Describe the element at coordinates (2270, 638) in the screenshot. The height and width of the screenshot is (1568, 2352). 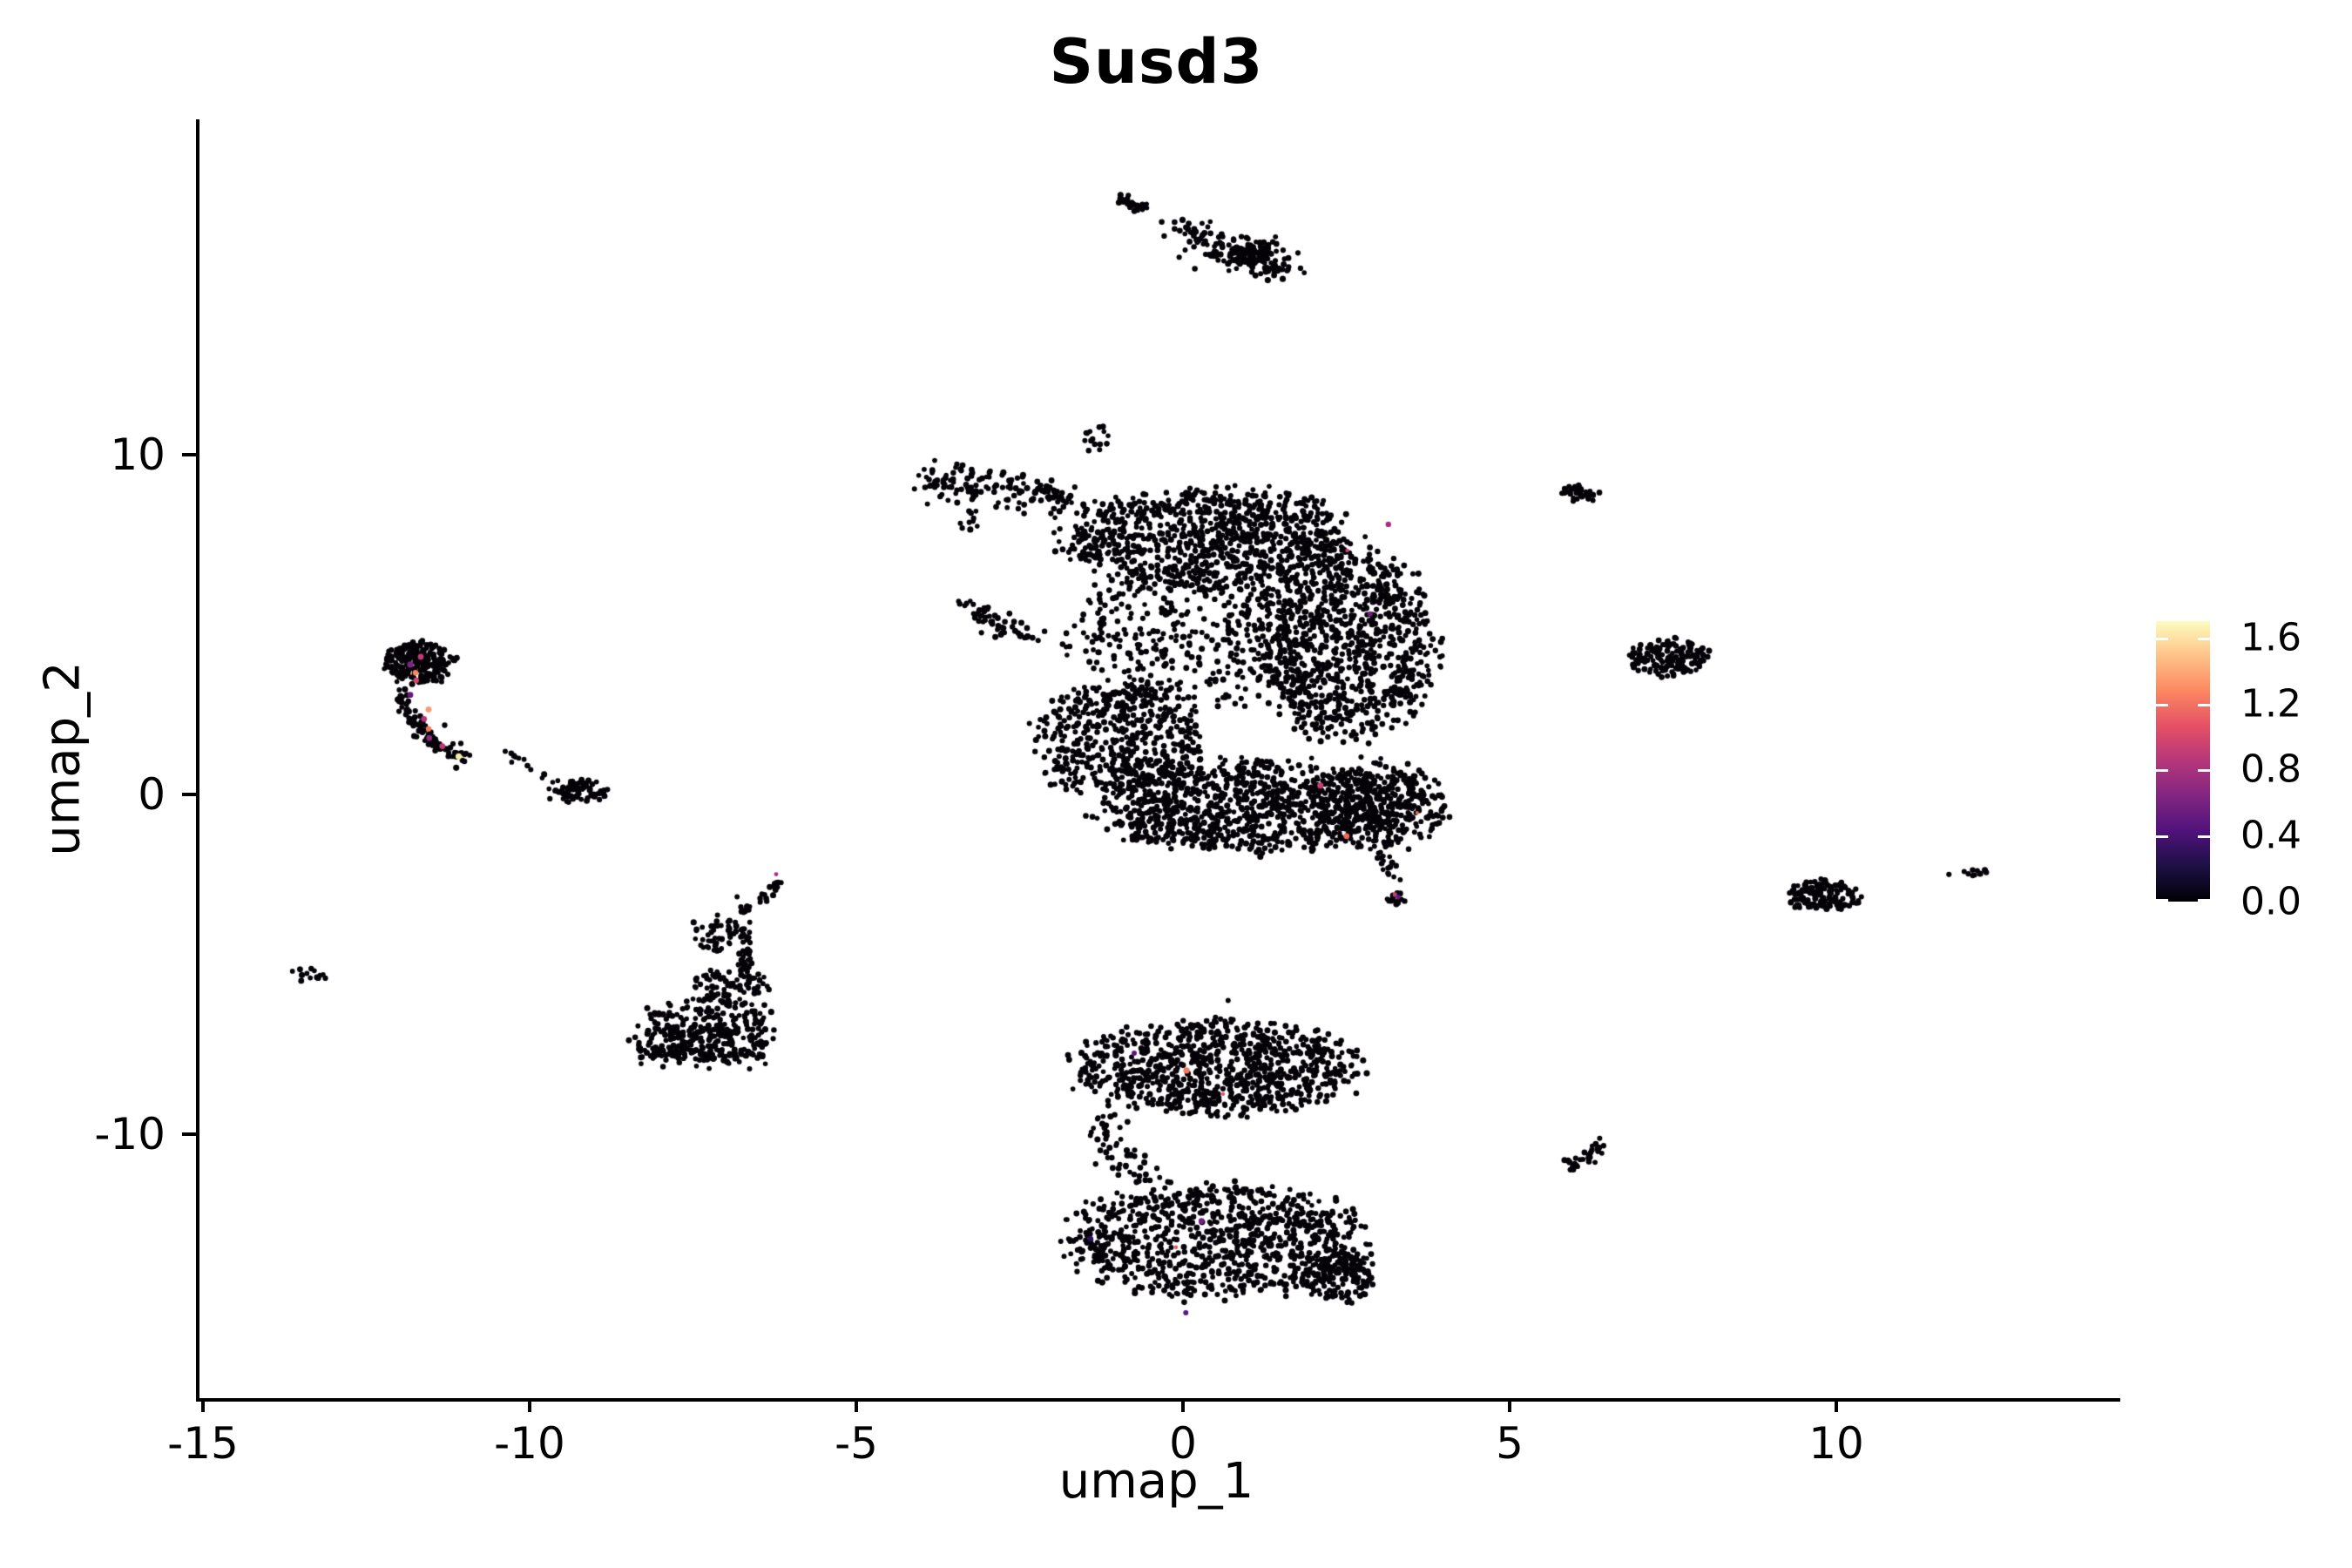
I see `colorbar-tick-label: 1.6` at that location.